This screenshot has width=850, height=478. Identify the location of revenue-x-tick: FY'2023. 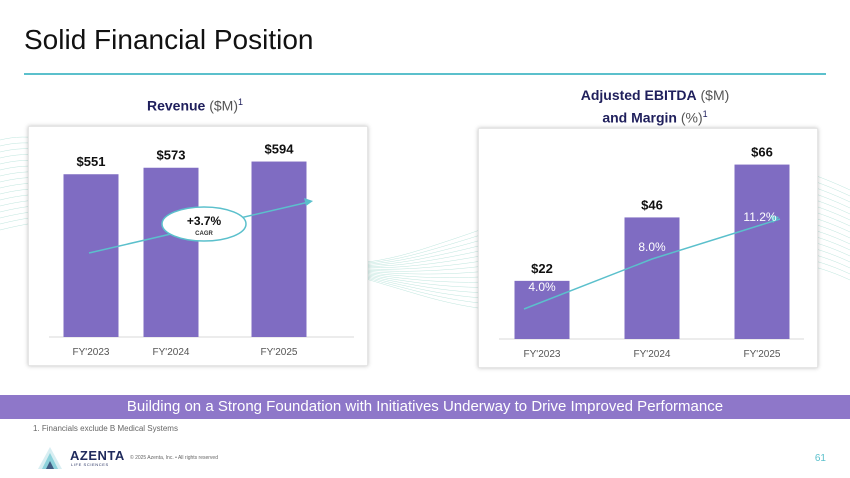
(91, 352).